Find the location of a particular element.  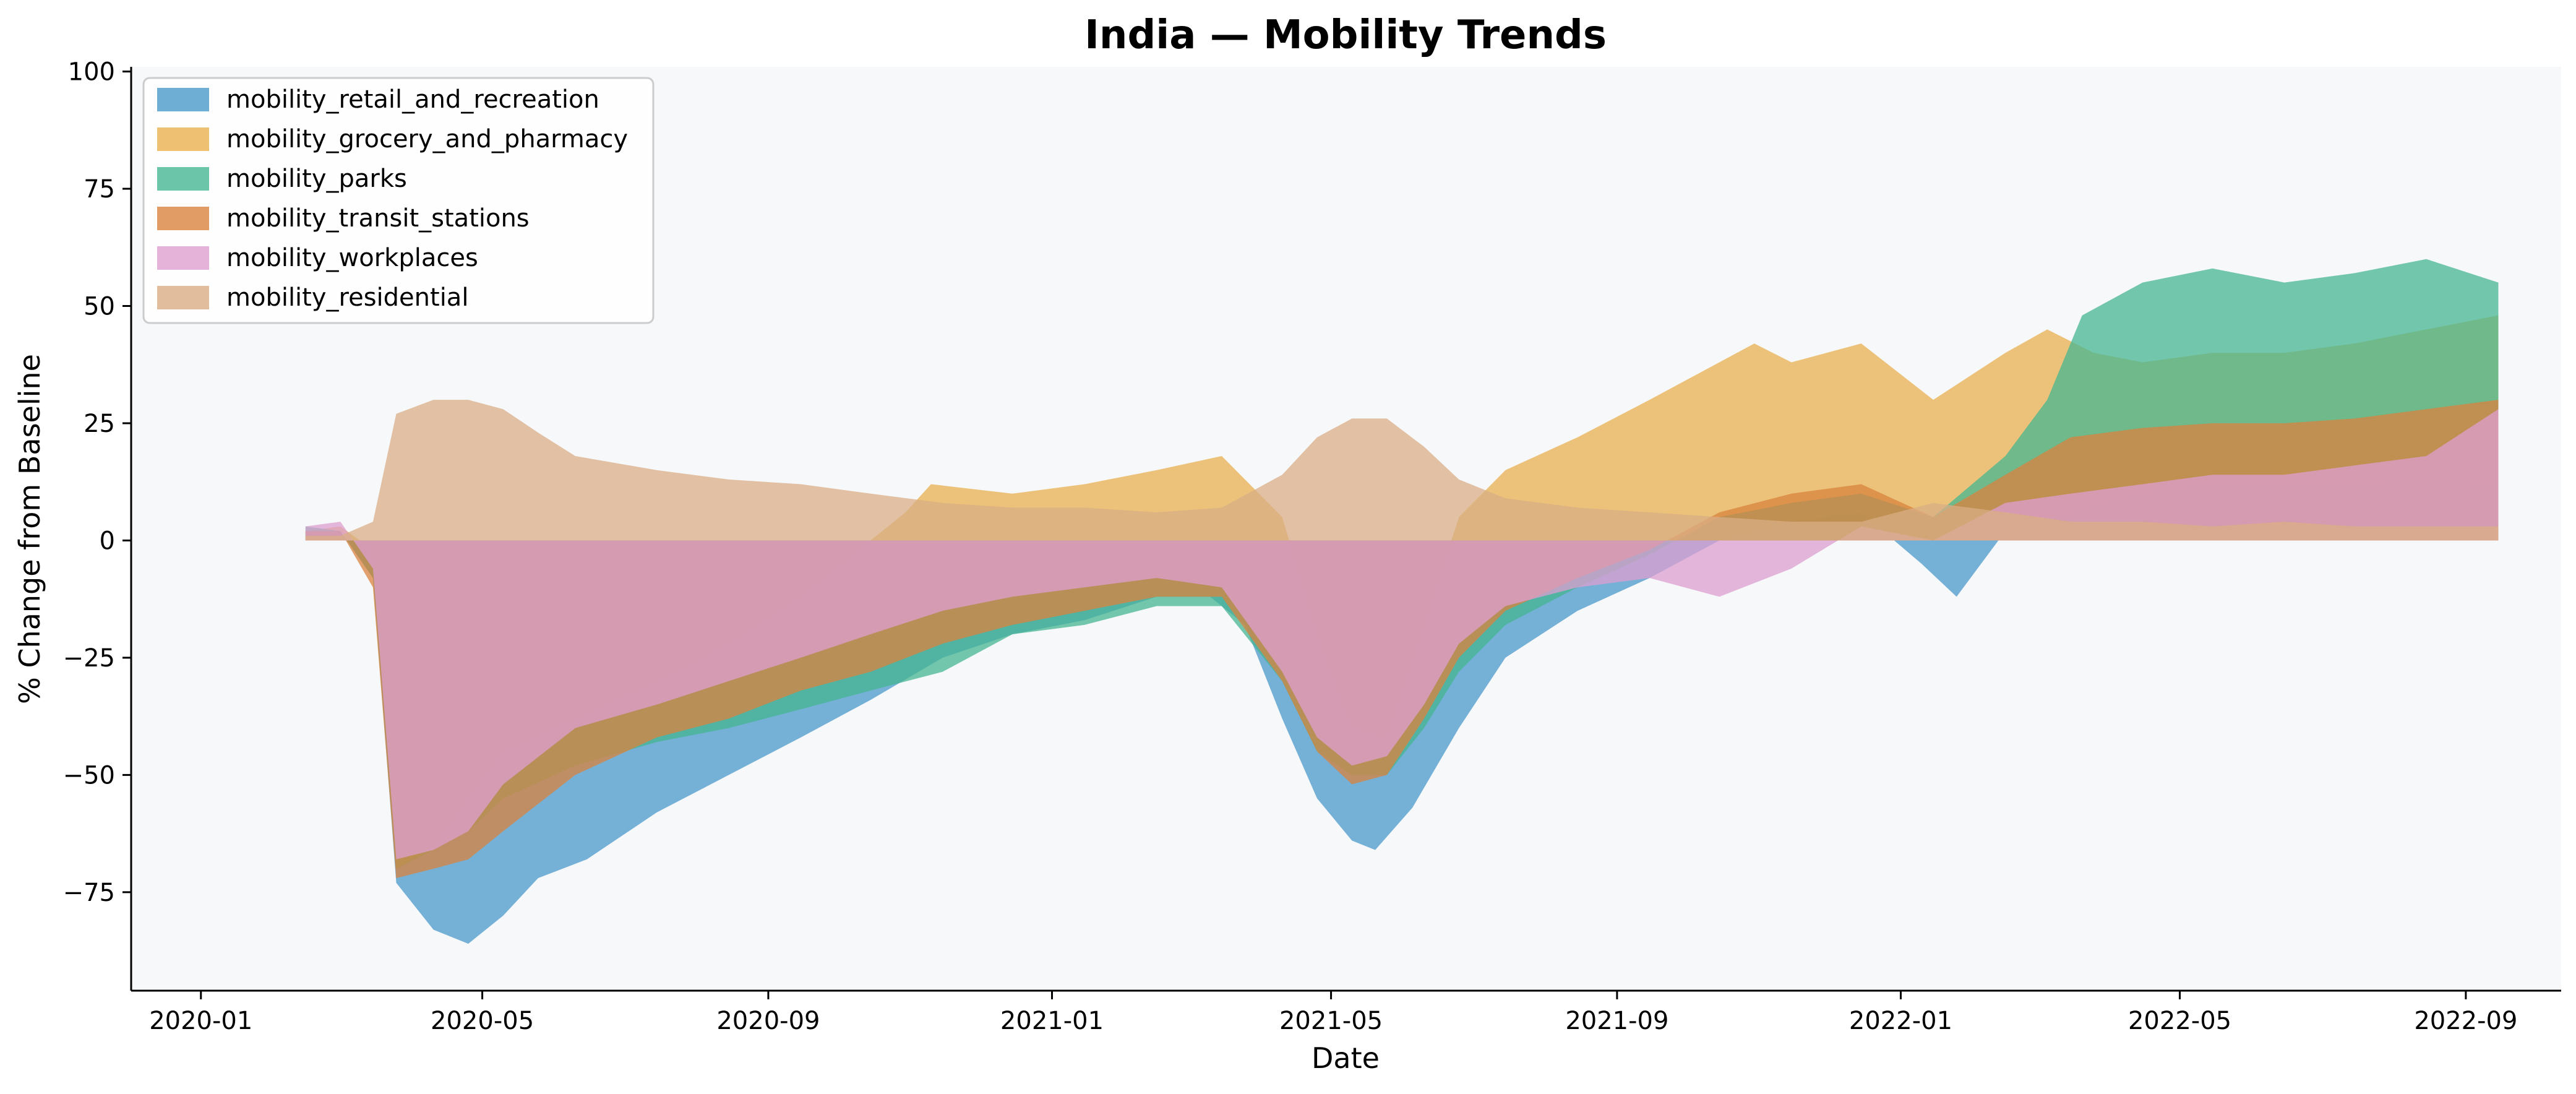

series-area-mobility-residential is located at coordinates (1402, 471).